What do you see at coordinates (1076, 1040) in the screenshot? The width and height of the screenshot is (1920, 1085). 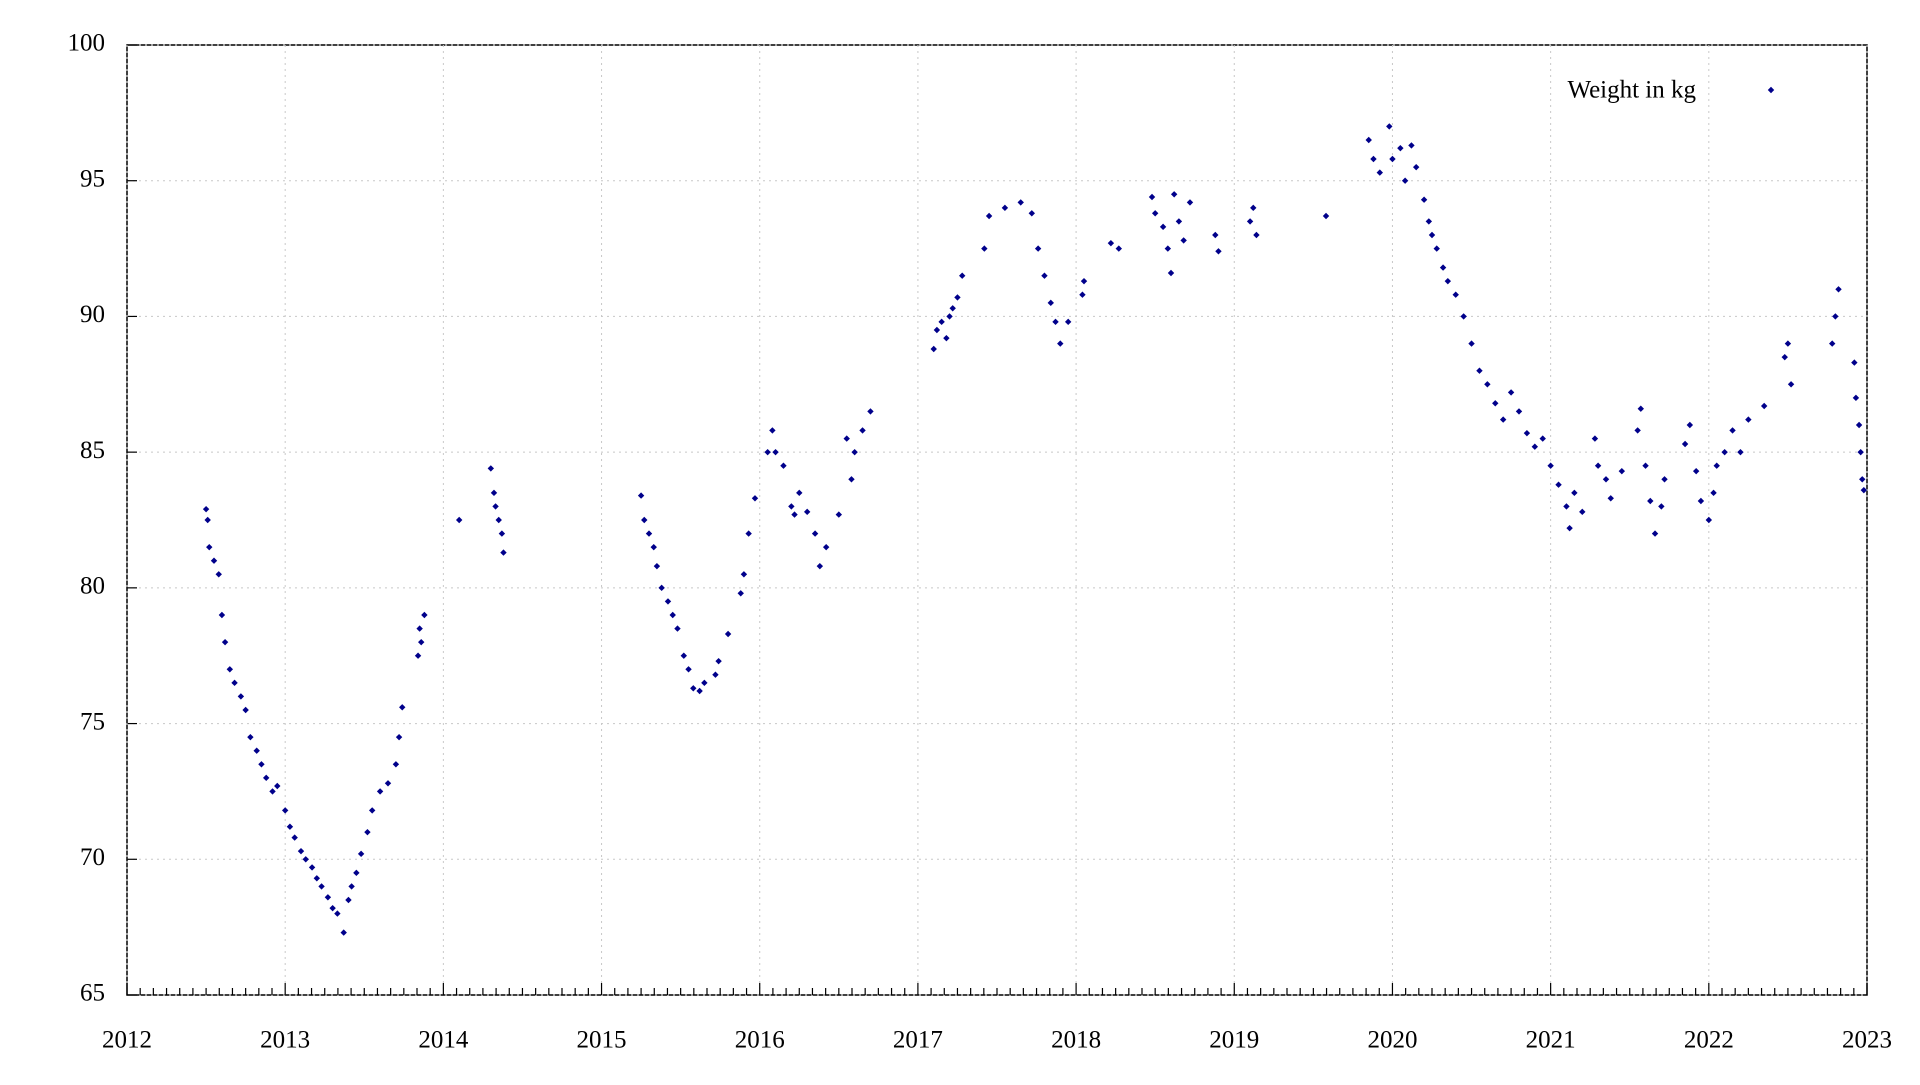 I see `x-tick-label: 2018` at bounding box center [1076, 1040].